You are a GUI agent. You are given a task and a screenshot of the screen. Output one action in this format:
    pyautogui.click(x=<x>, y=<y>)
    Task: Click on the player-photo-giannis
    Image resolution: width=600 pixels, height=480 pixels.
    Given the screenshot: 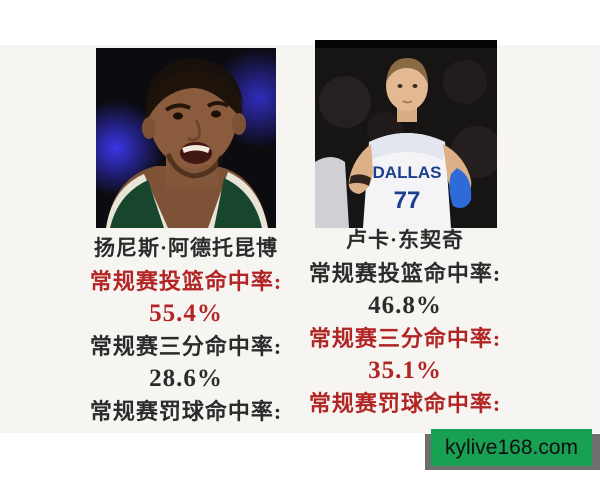 What is the action you would take?
    pyautogui.click(x=186, y=138)
    